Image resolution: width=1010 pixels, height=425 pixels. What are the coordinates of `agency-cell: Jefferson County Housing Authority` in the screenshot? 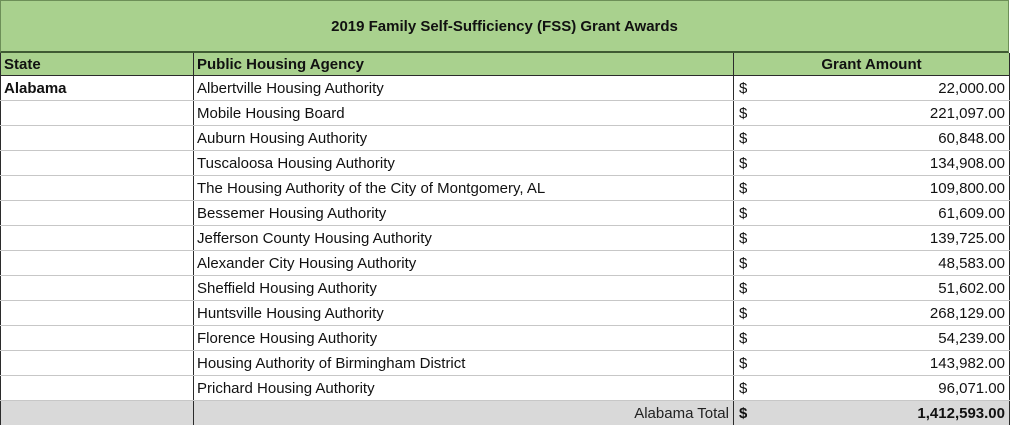 It's located at (464, 238).